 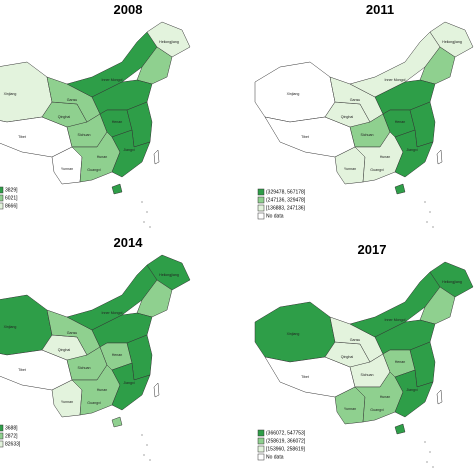 I want to click on legend-label: 2872], so click(x=11, y=436).